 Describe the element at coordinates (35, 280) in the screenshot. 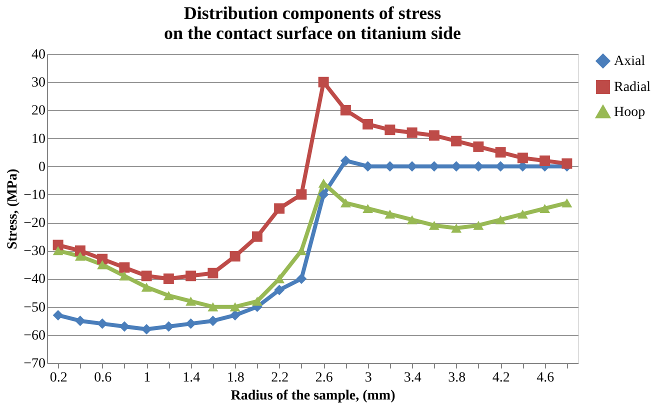

I see `y-tick-label: −40` at that location.